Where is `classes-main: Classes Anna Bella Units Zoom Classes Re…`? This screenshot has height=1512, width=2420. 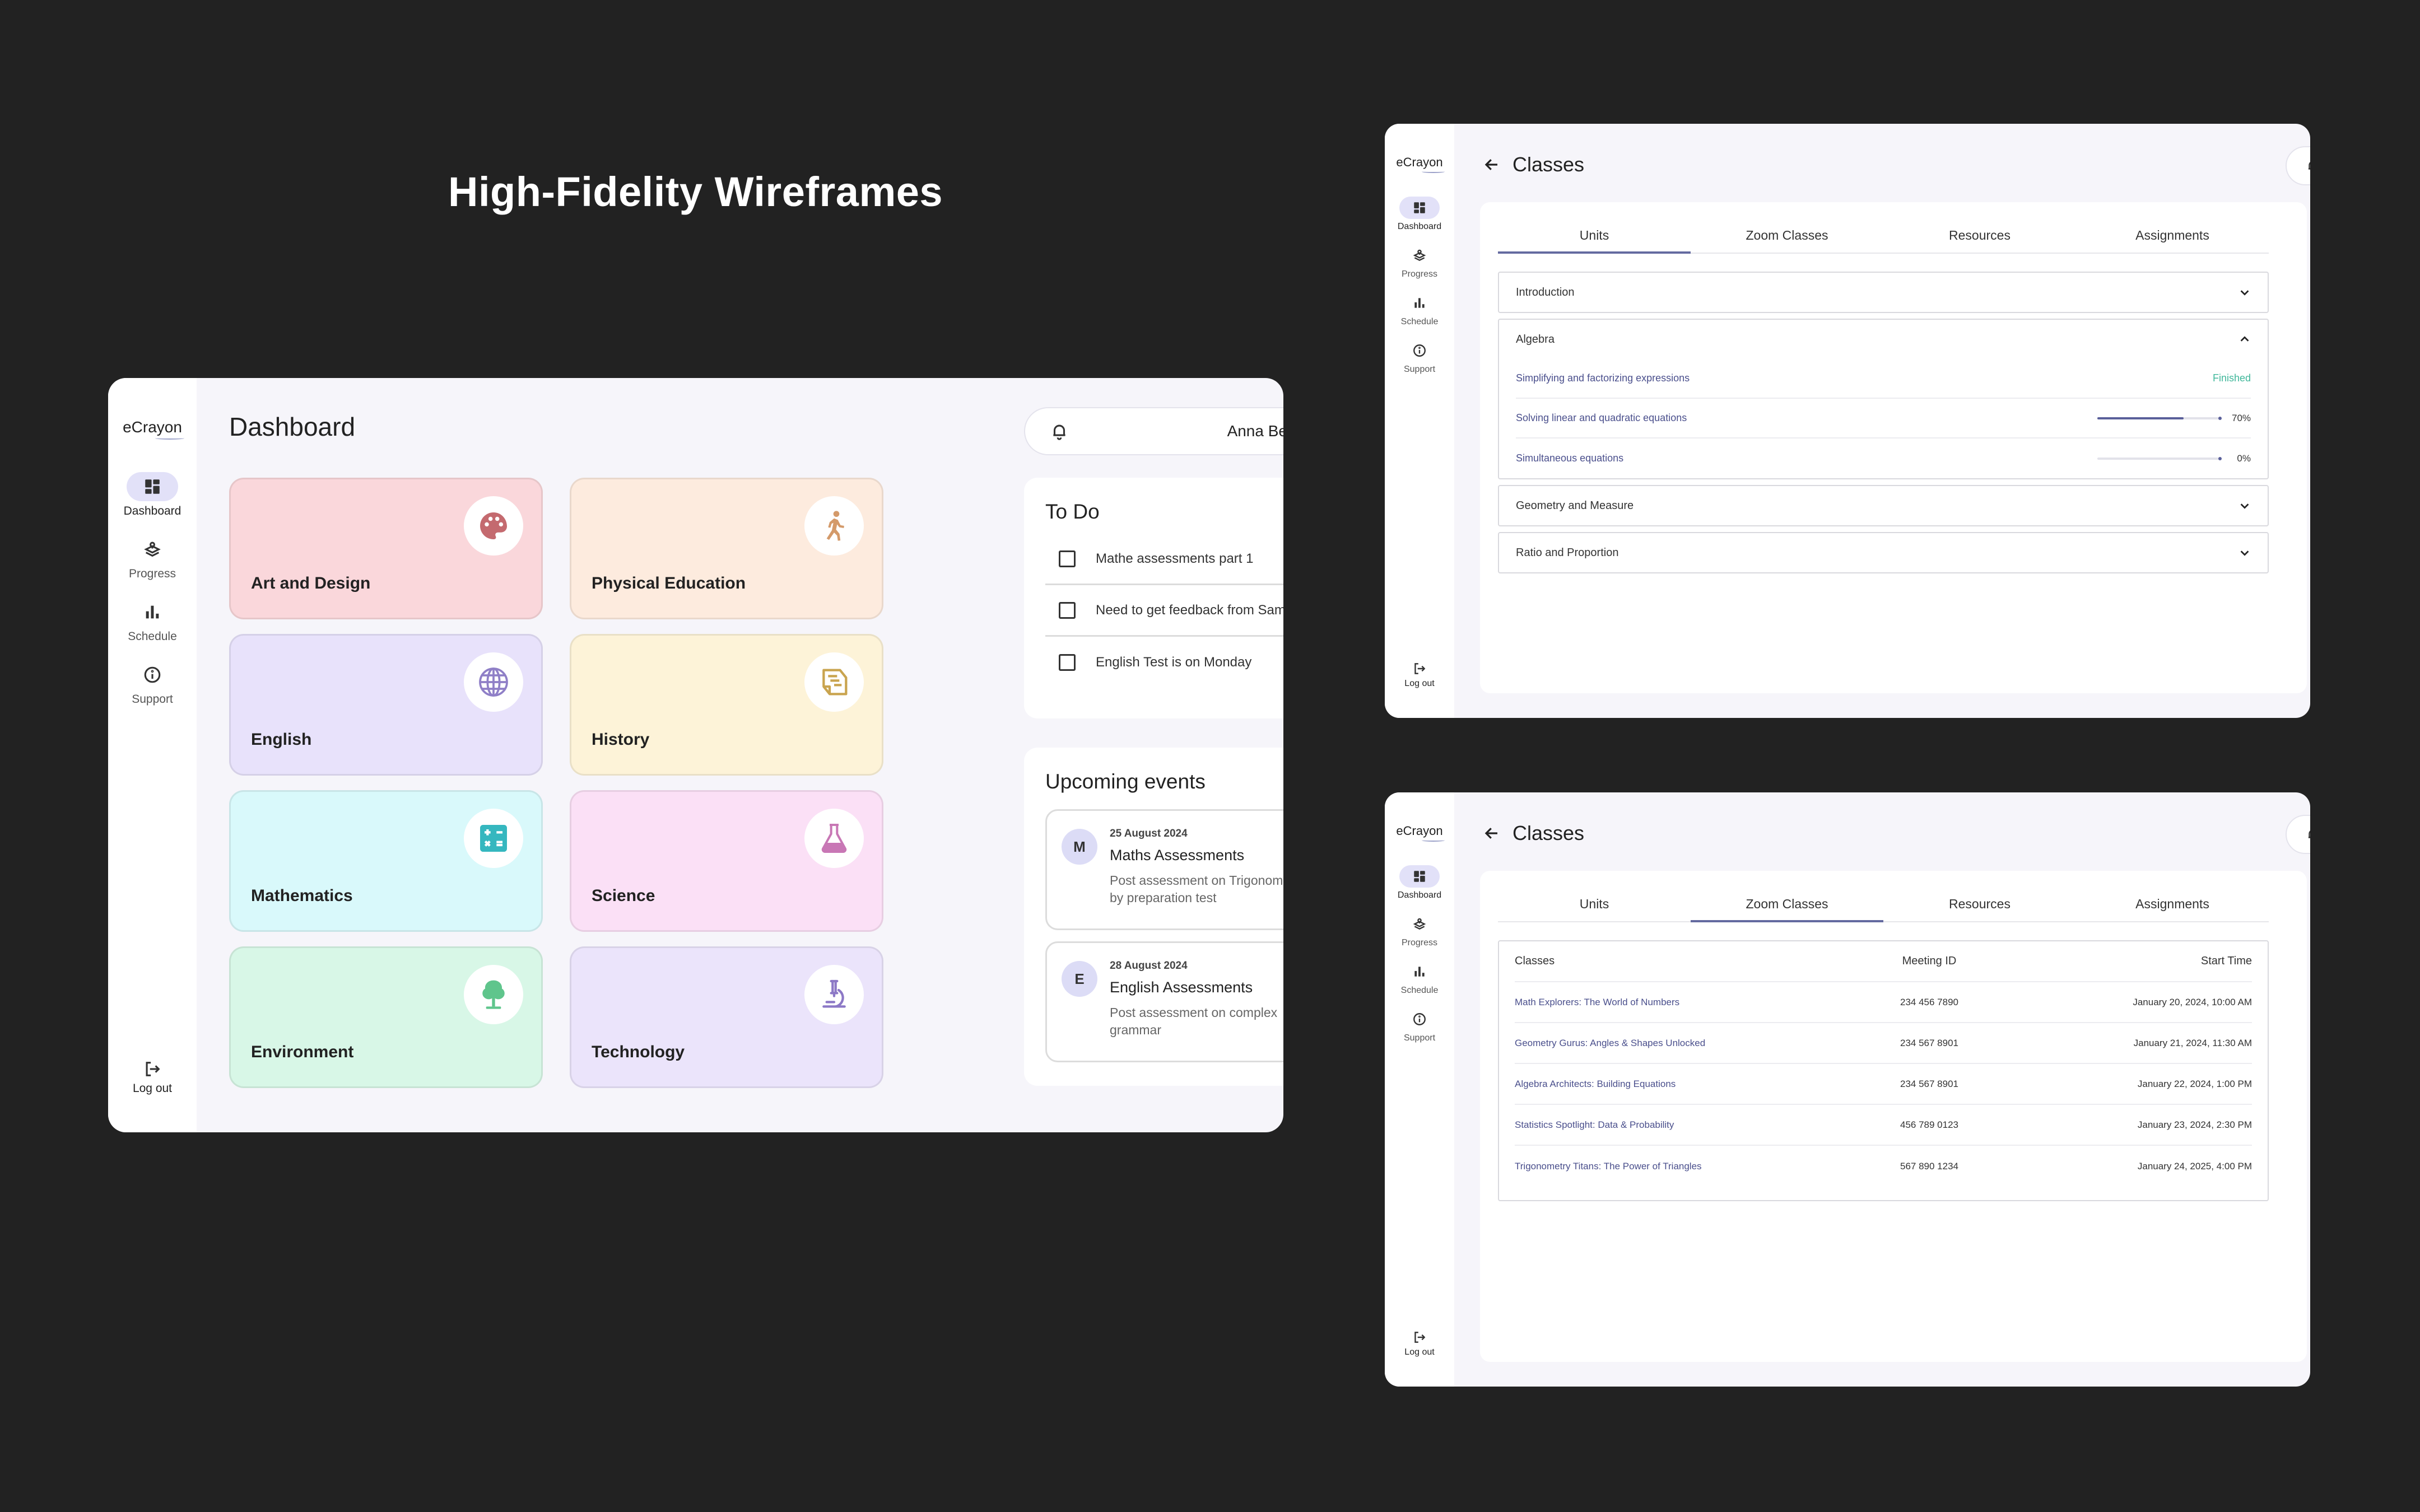
classes-main: Classes Anna Bella Units Zoom Classes Re… is located at coordinates (1882, 421).